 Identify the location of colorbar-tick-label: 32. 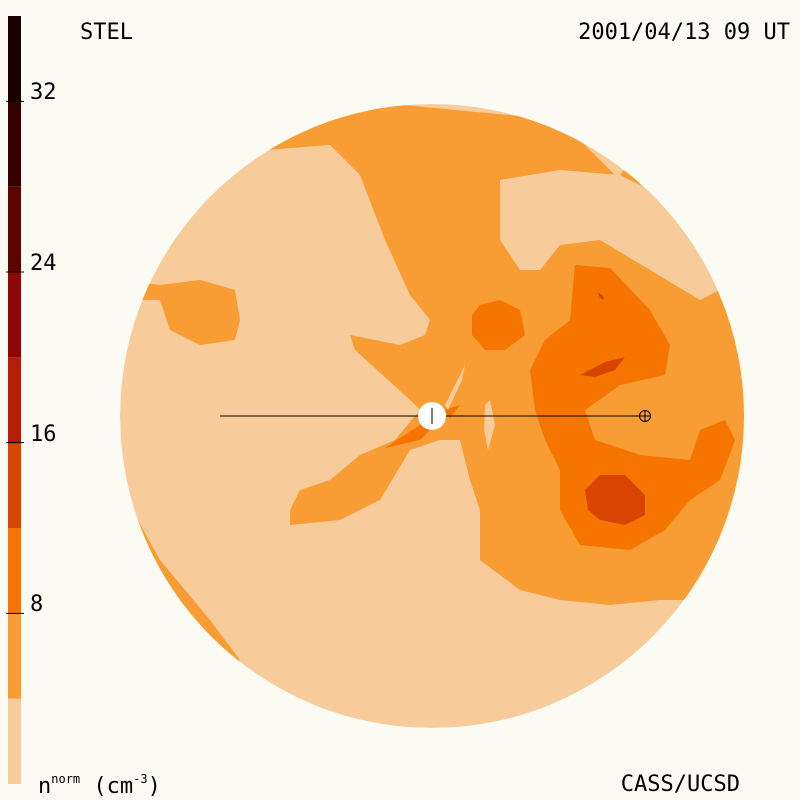
(43, 93).